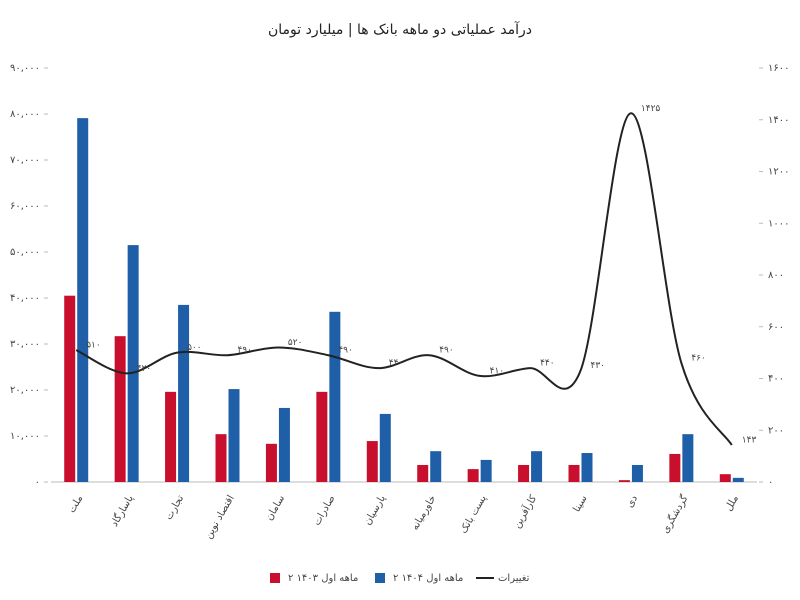 This screenshot has width=800, height=600. Describe the element at coordinates (497, 371) in the screenshot. I see `data-label: ۴۱۰` at that location.